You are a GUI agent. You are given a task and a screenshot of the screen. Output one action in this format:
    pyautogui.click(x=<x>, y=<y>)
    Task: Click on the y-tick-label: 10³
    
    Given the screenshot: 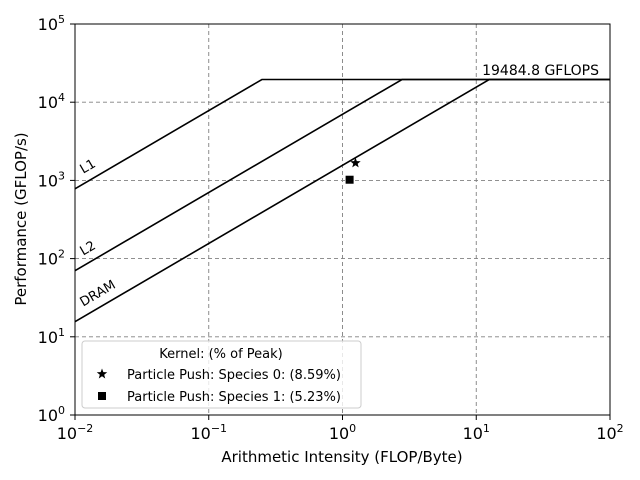 What is the action you would take?
    pyautogui.click(x=51, y=179)
    